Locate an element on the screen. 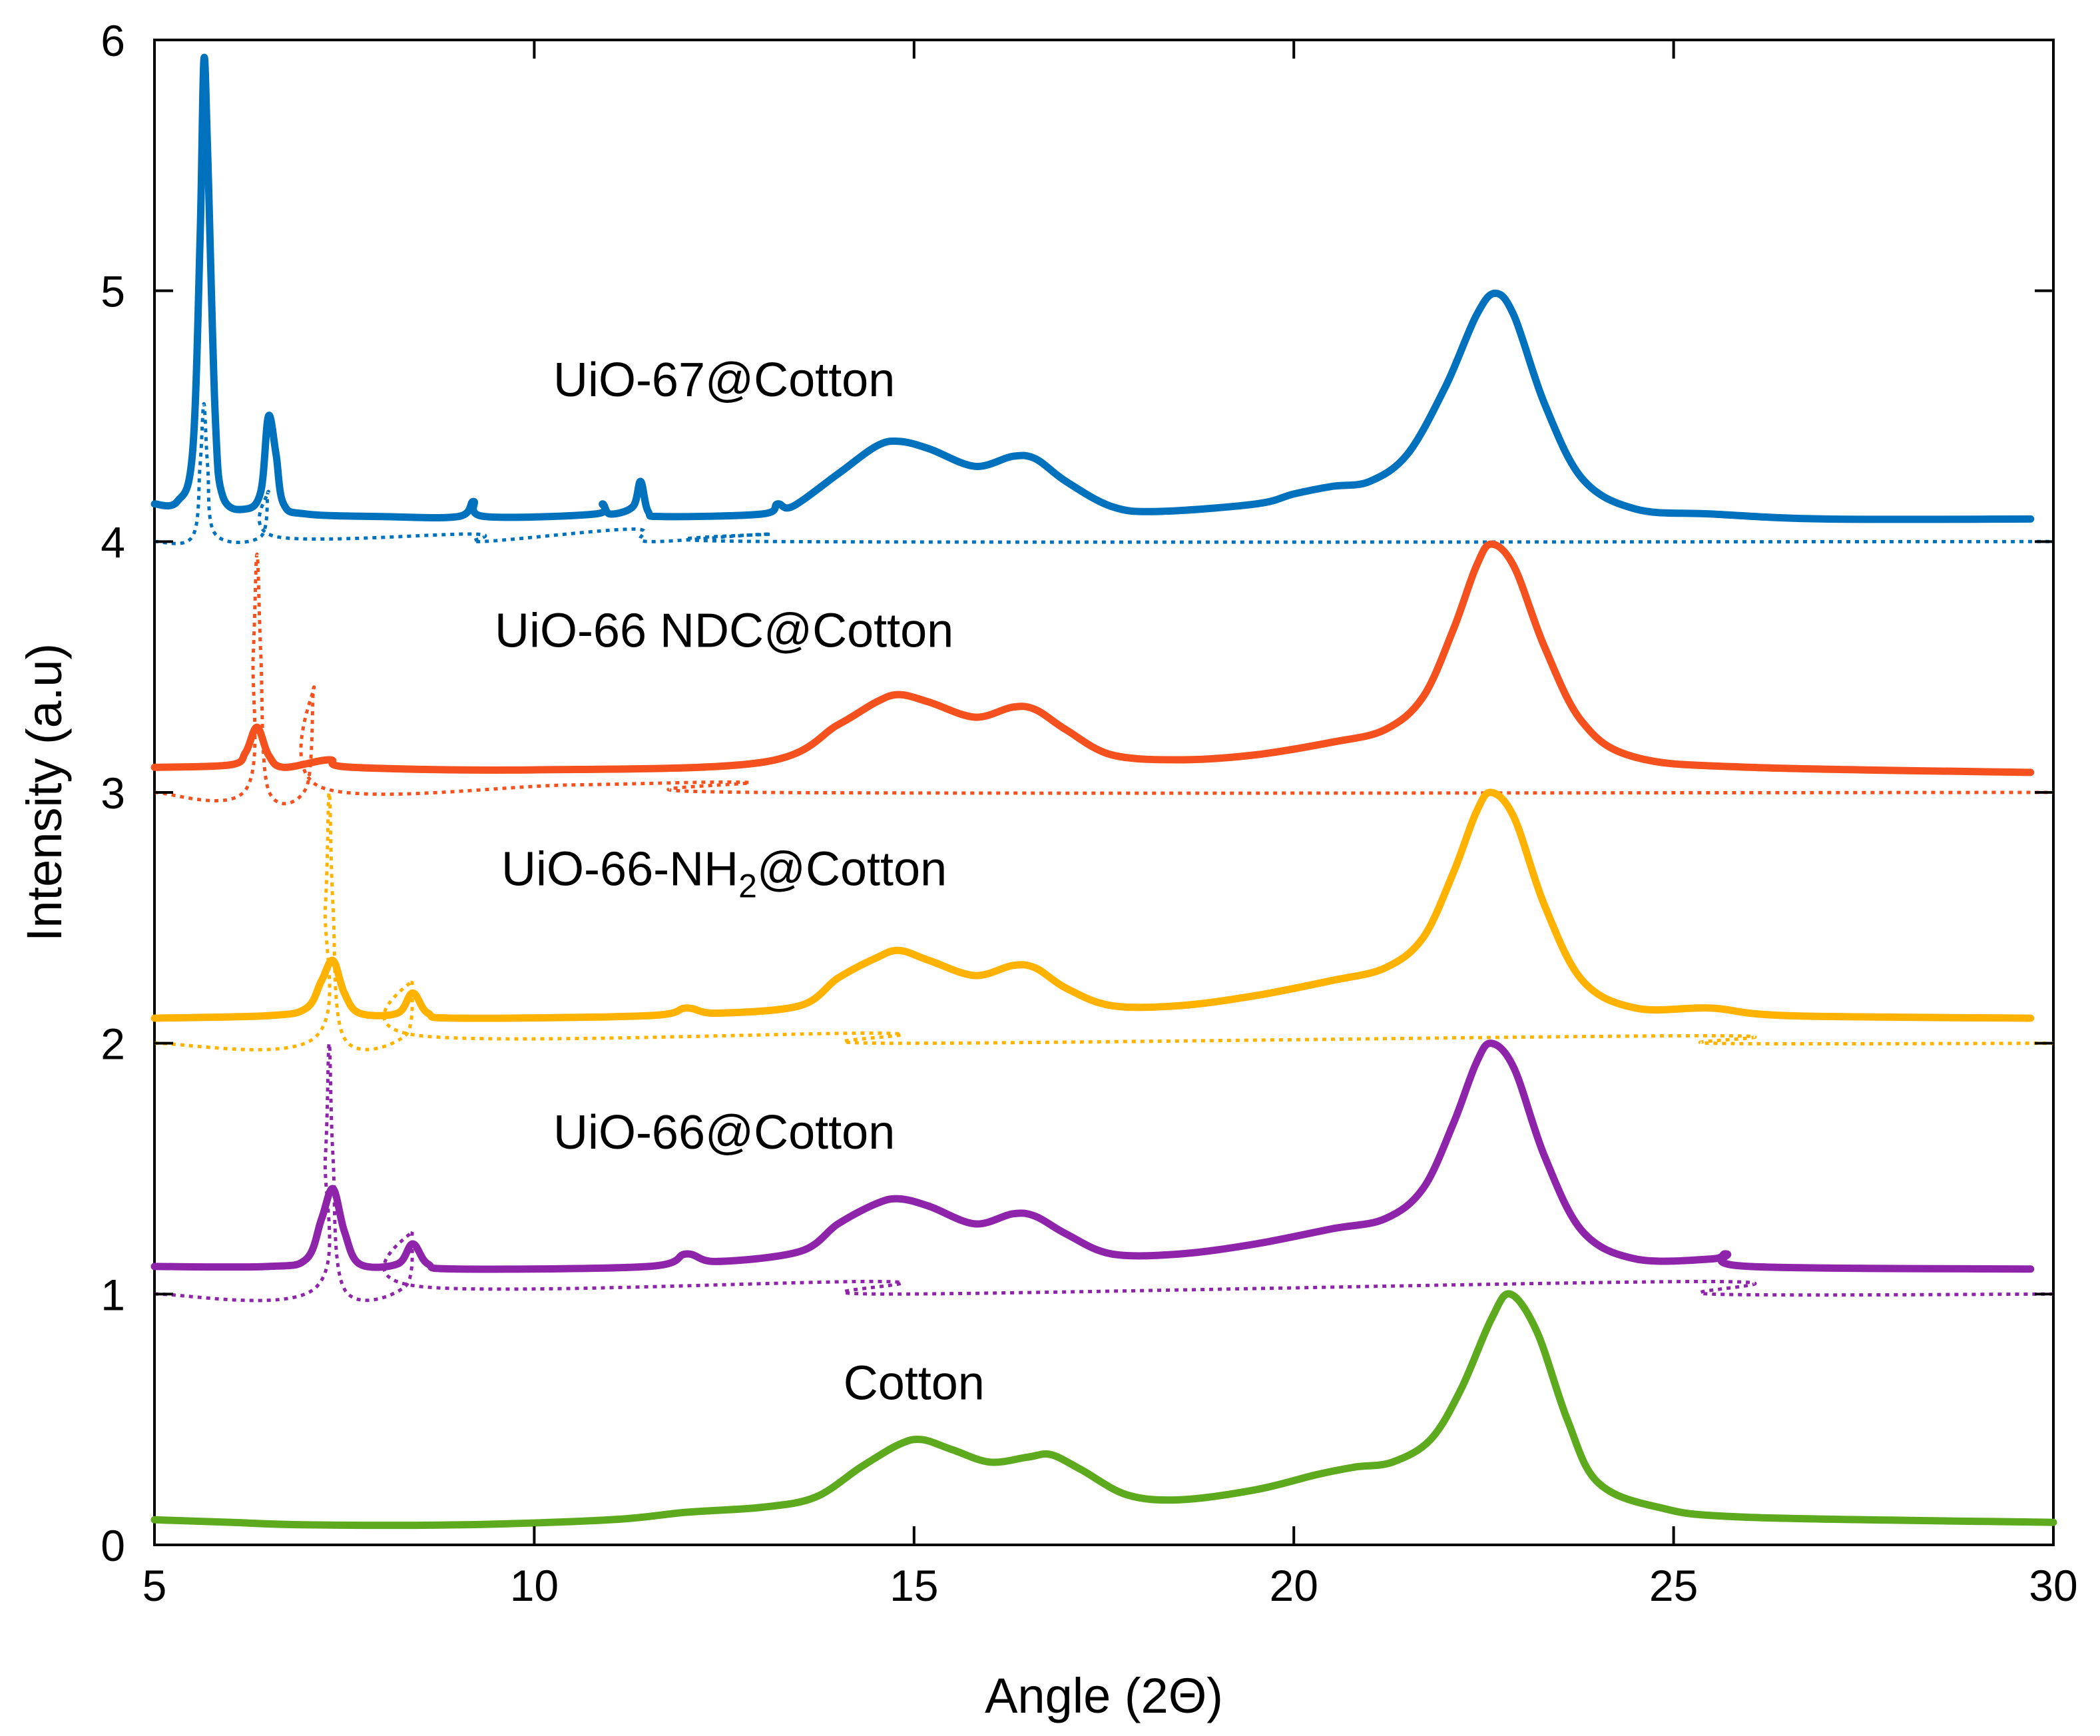  series-1-label: UiO-66 NDC@Cotton is located at coordinates (724, 631).